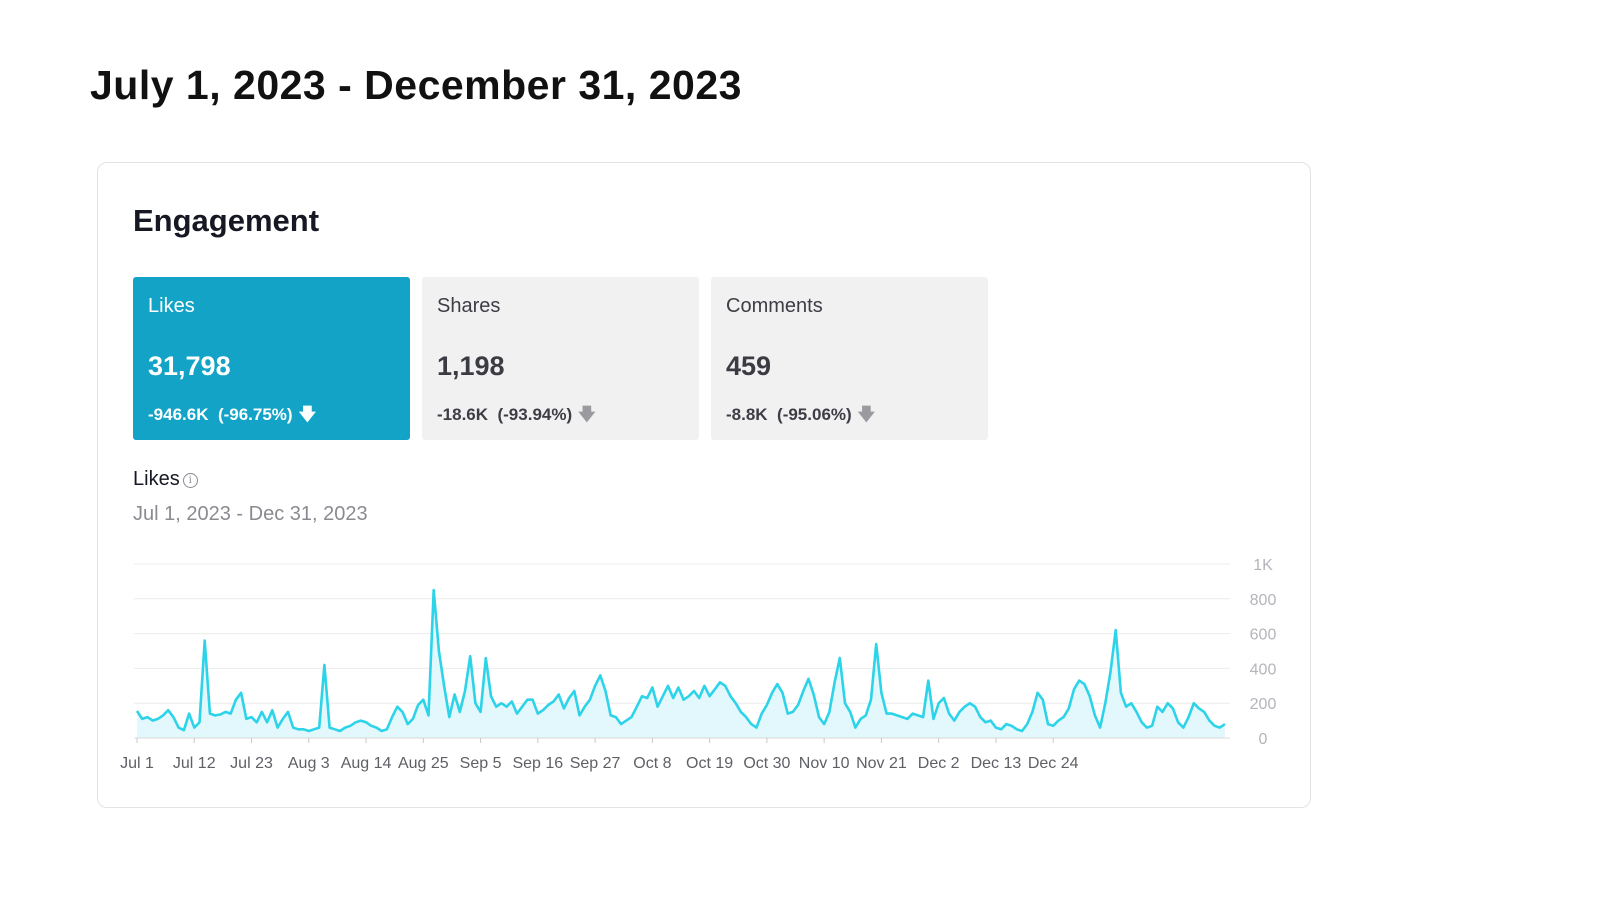  What do you see at coordinates (1263, 600) in the screenshot?
I see `y-tick-label: 800` at bounding box center [1263, 600].